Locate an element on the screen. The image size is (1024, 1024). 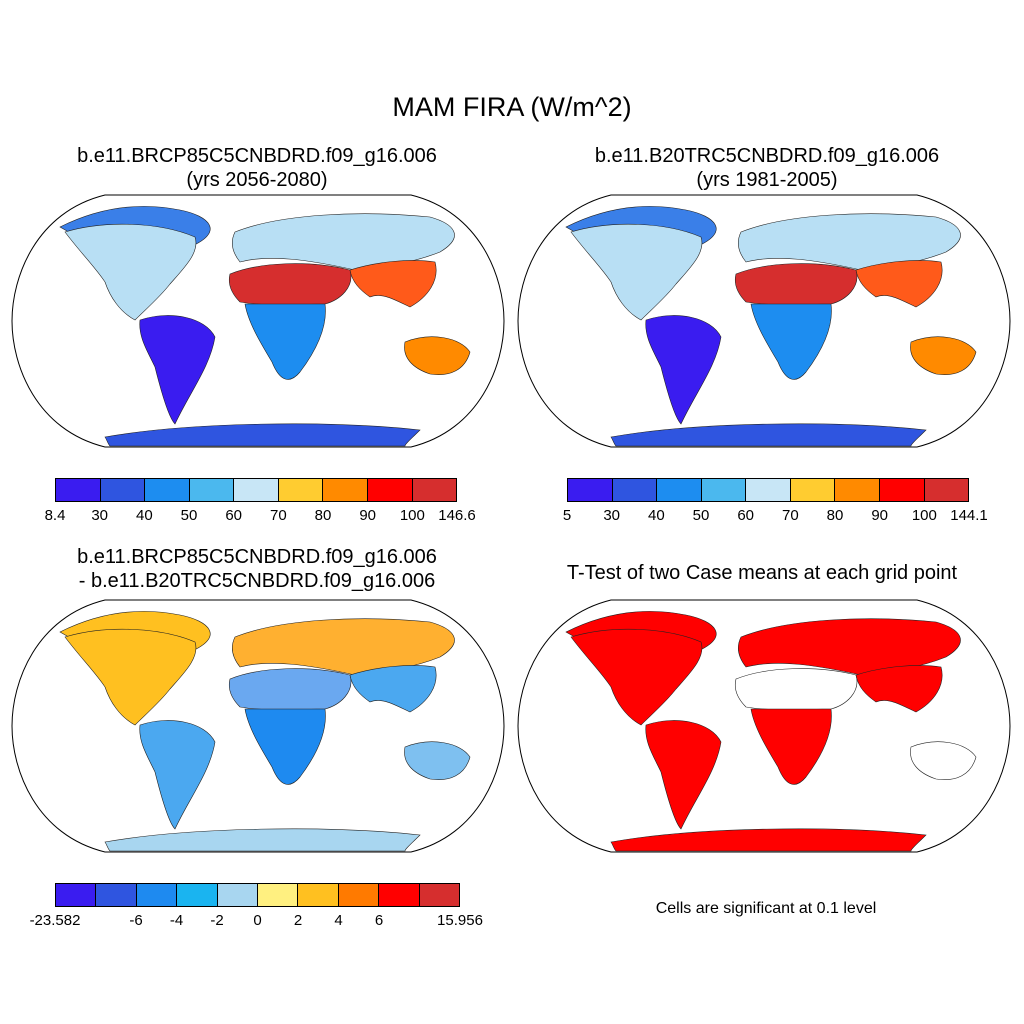
colorbar-3-tick-label: -6 is located at coordinates (136, 920).